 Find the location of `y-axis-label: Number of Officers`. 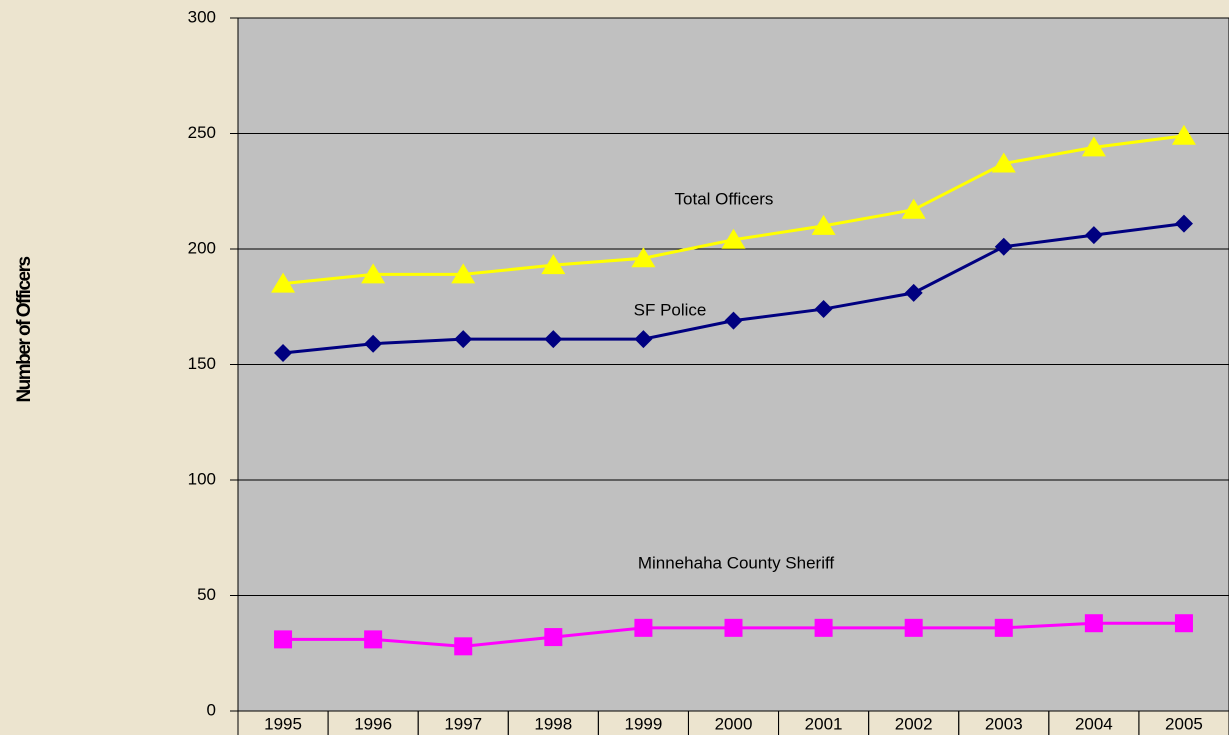

y-axis-label: Number of Officers is located at coordinates (24, 330).